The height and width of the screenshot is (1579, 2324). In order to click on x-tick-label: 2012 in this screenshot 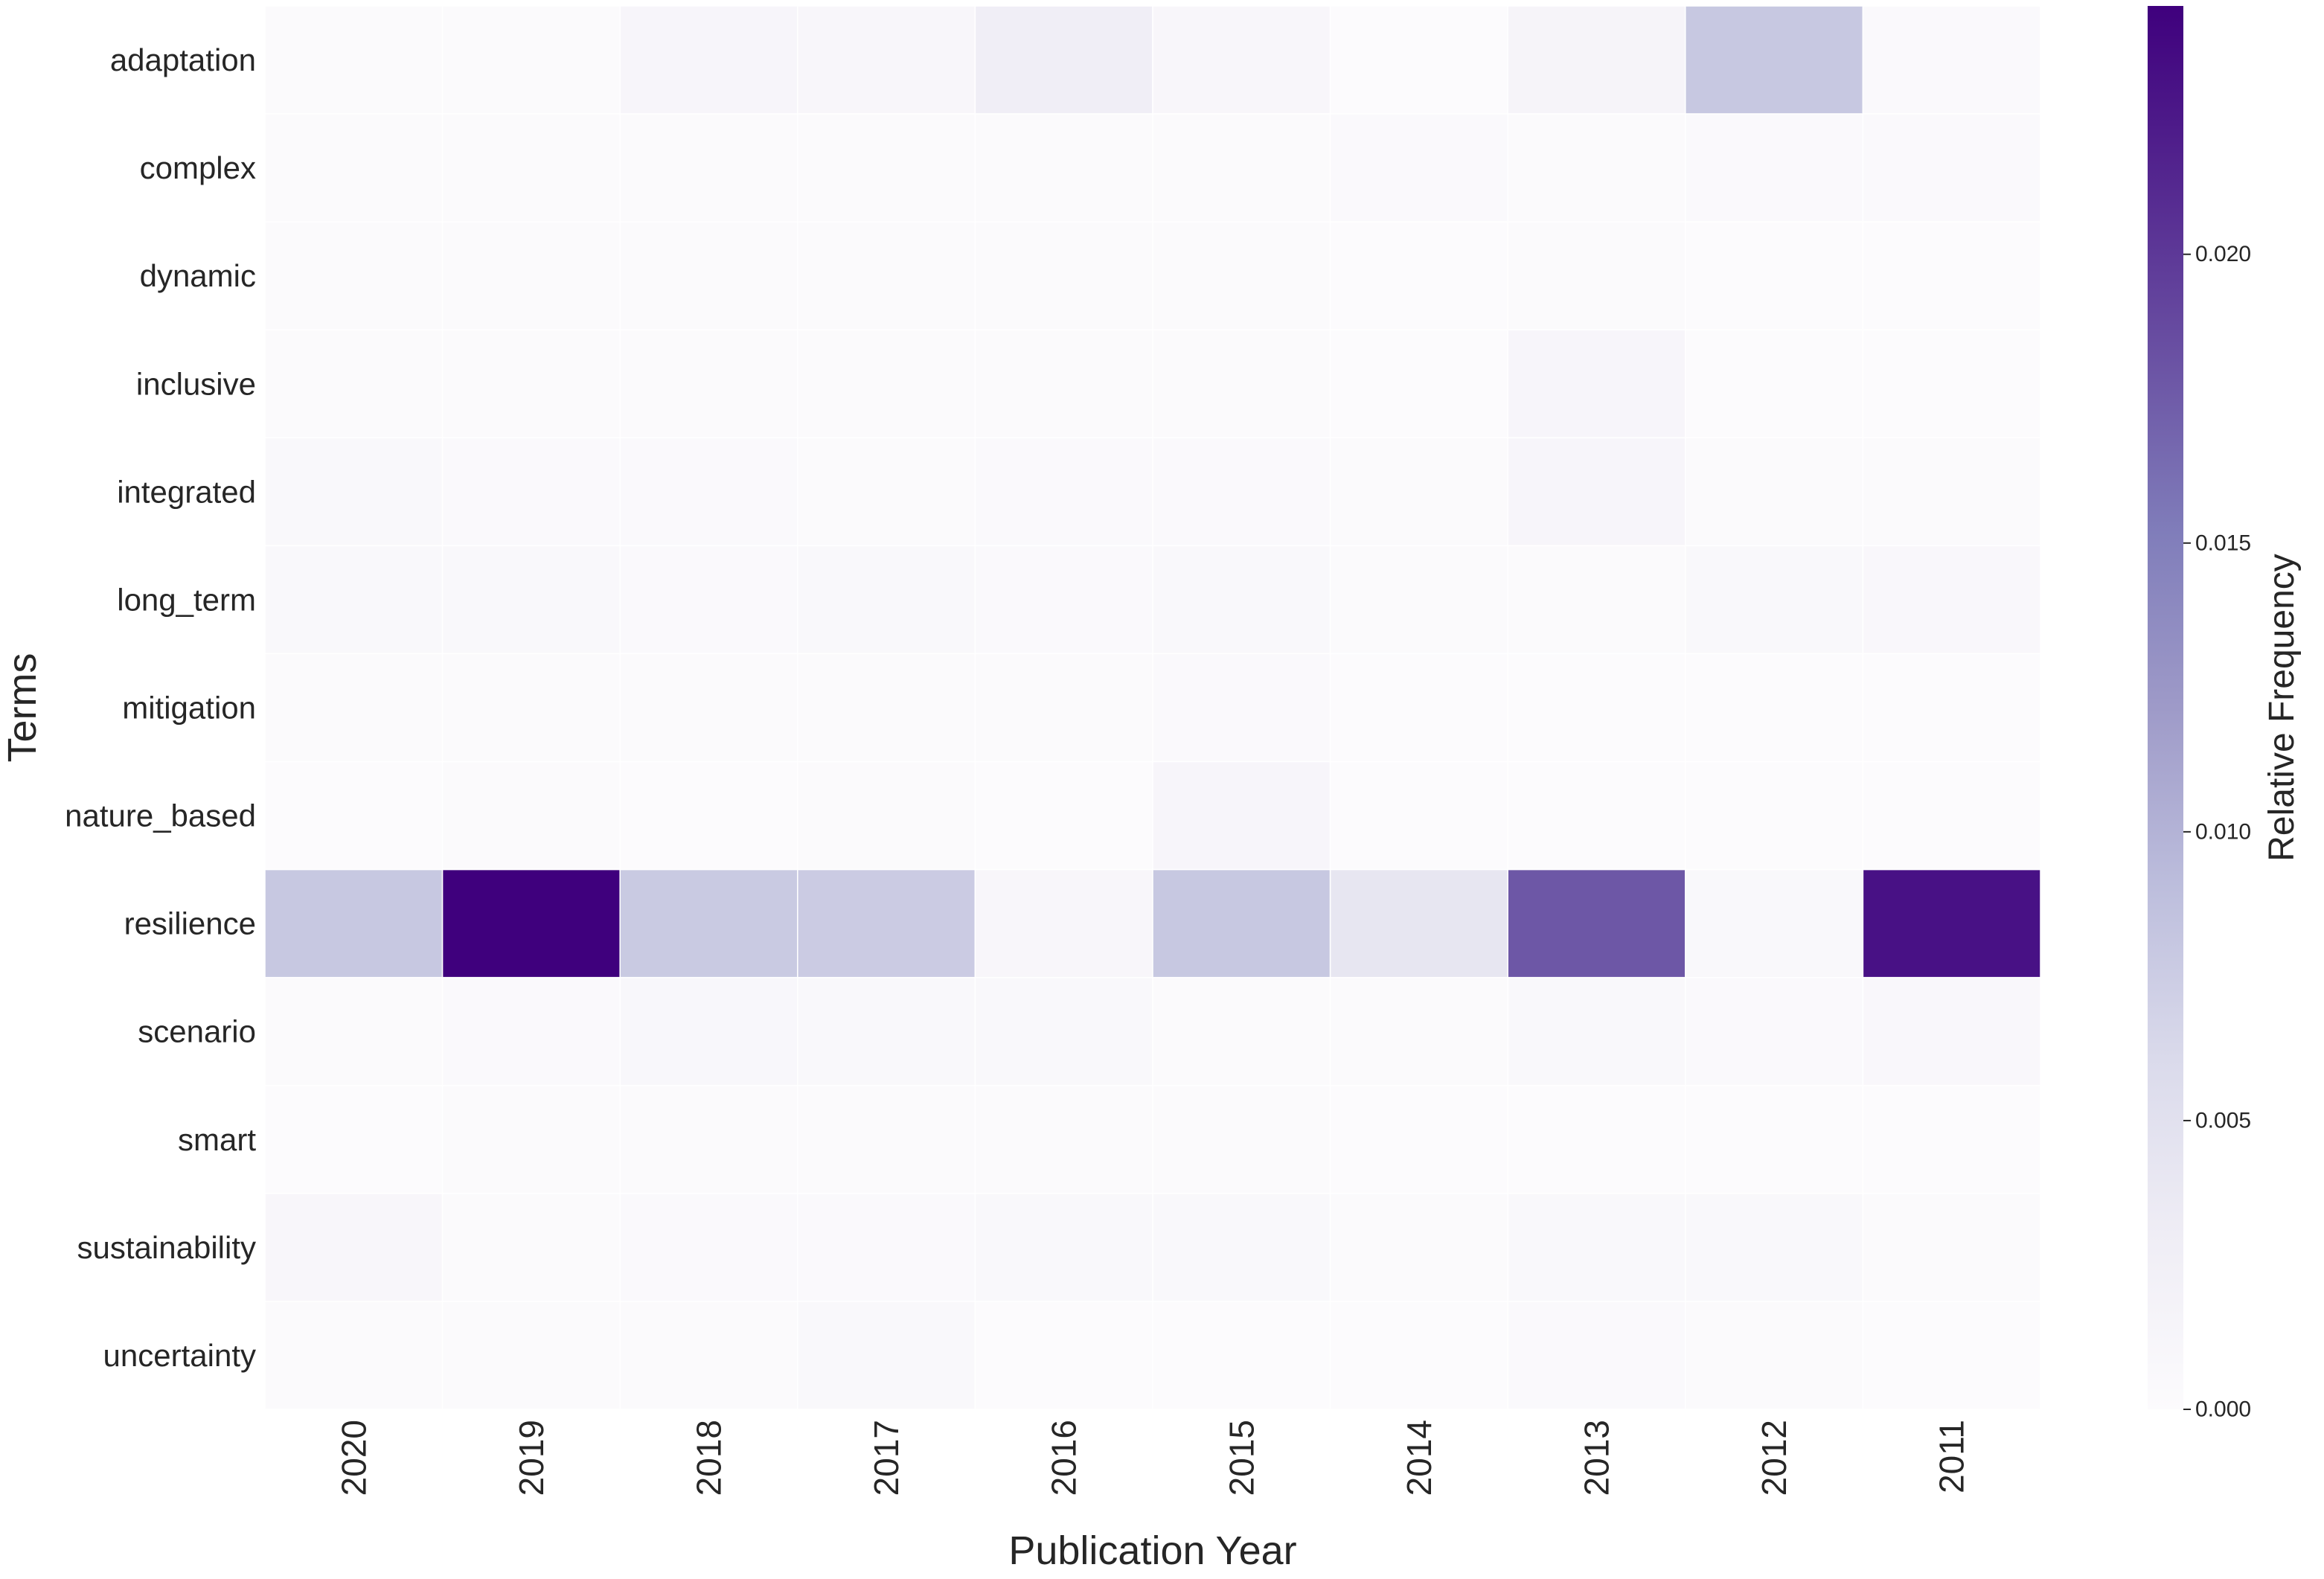, I will do `click(1774, 1458)`.